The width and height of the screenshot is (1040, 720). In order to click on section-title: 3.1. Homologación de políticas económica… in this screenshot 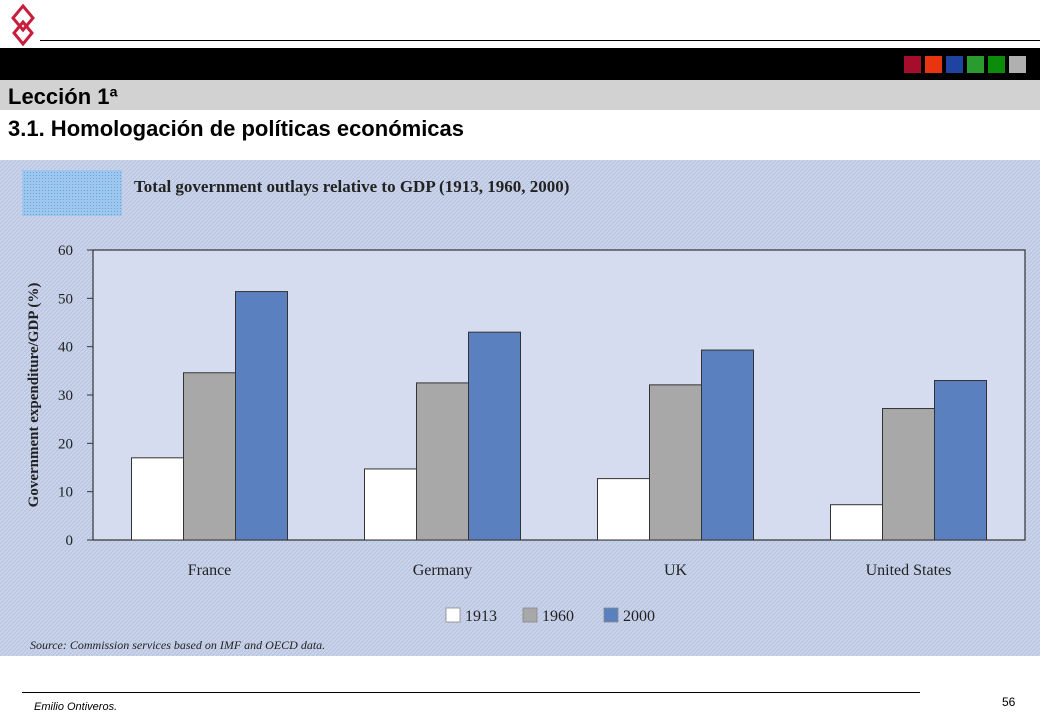, I will do `click(236, 128)`.